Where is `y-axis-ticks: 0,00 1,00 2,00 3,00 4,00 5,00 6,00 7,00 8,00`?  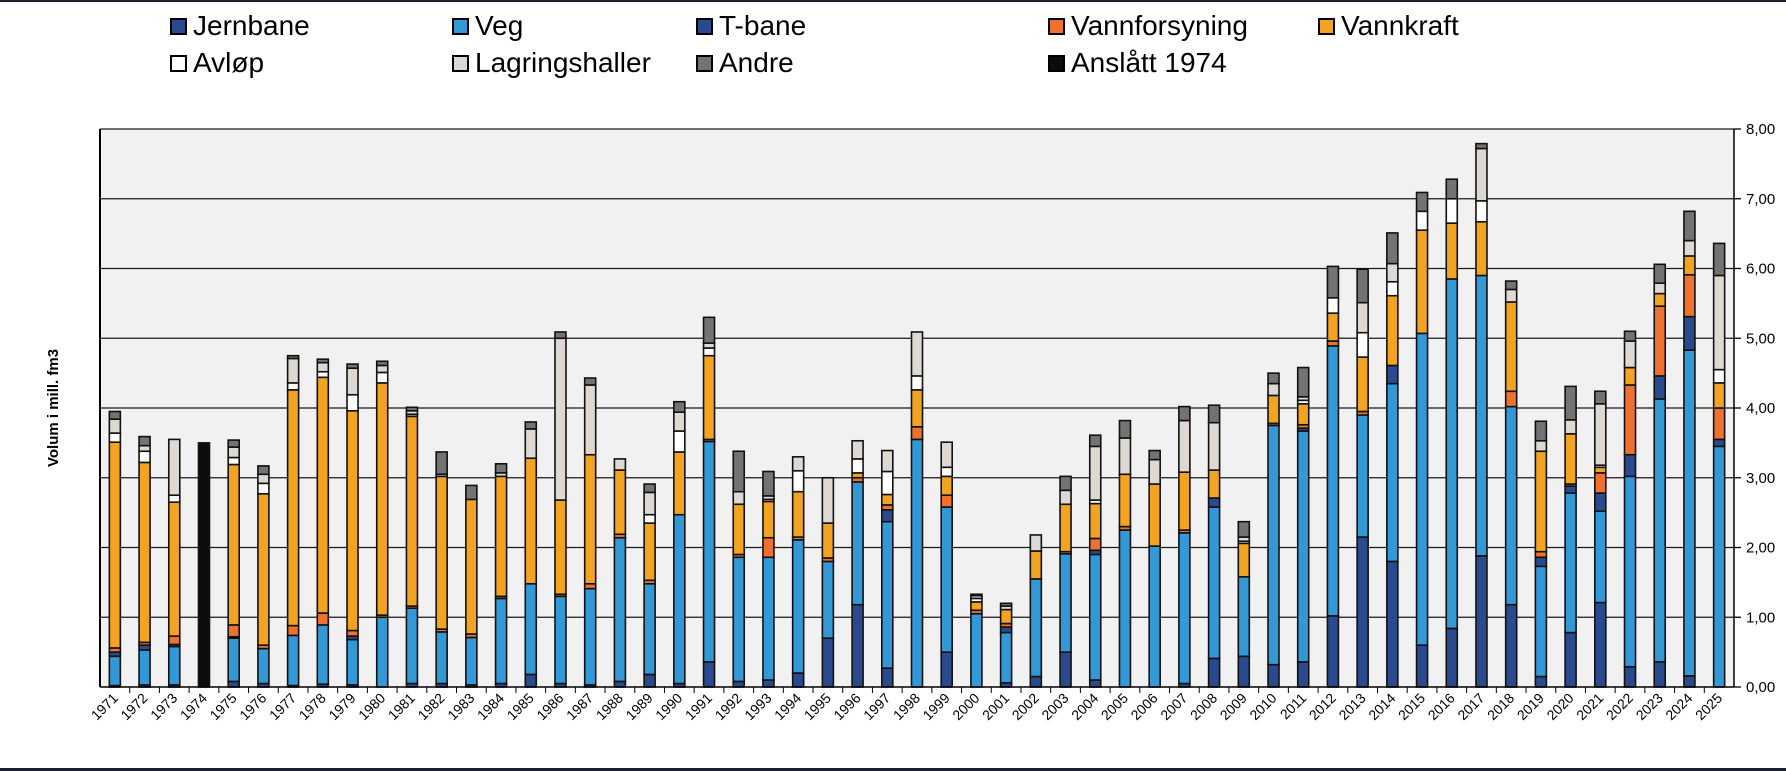 y-axis-ticks: 0,00 1,00 2,00 3,00 4,00 5,00 6,00 7,00 8,00 is located at coordinates (1754, 408).